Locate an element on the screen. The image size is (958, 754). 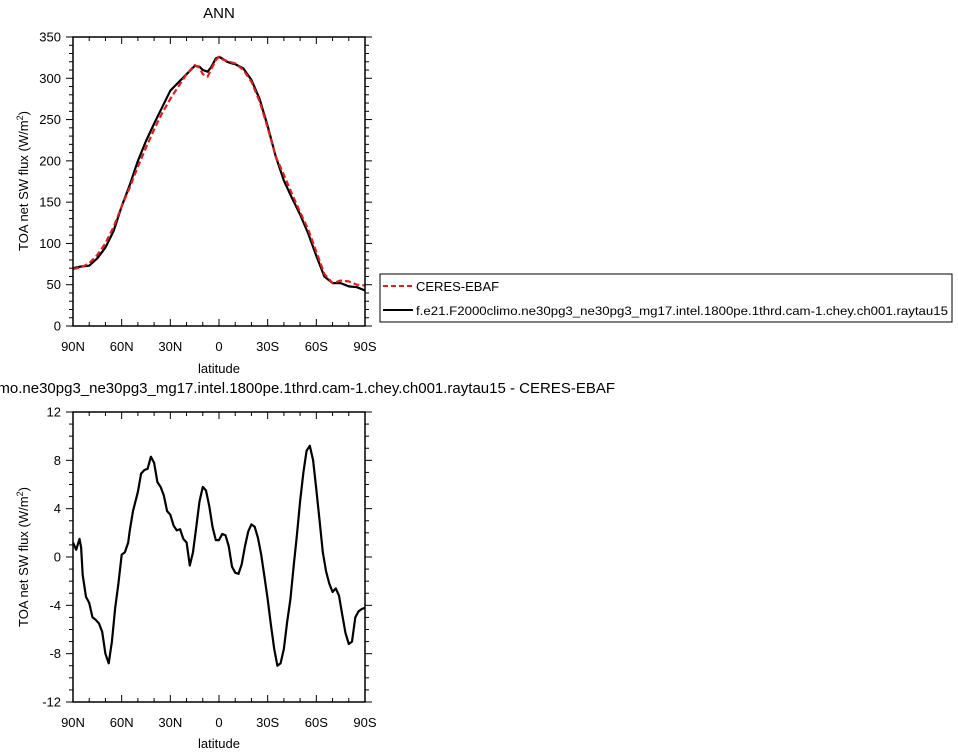
top-ticks is located at coordinates (219, 181).